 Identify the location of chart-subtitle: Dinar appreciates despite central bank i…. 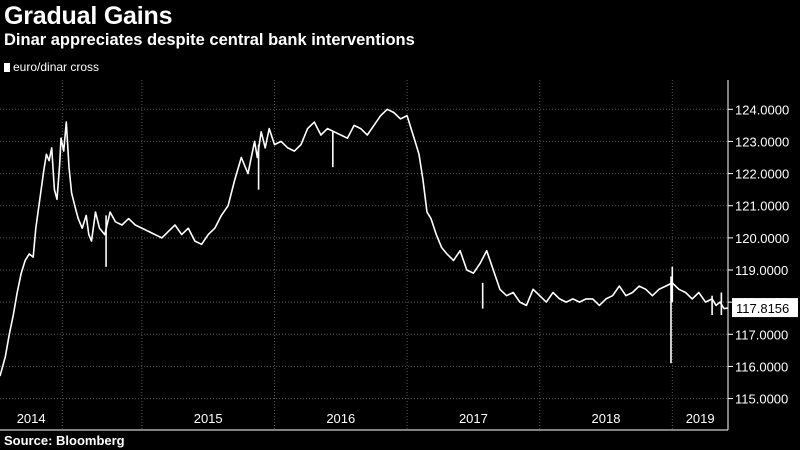
(209, 40).